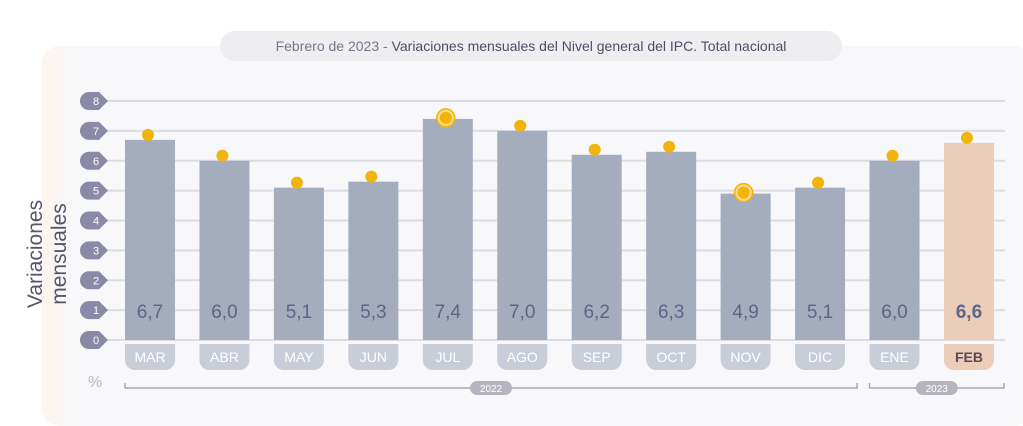 The image size is (1023, 426). What do you see at coordinates (745, 312) in the screenshot?
I see `bar-value-label: 4,9` at bounding box center [745, 312].